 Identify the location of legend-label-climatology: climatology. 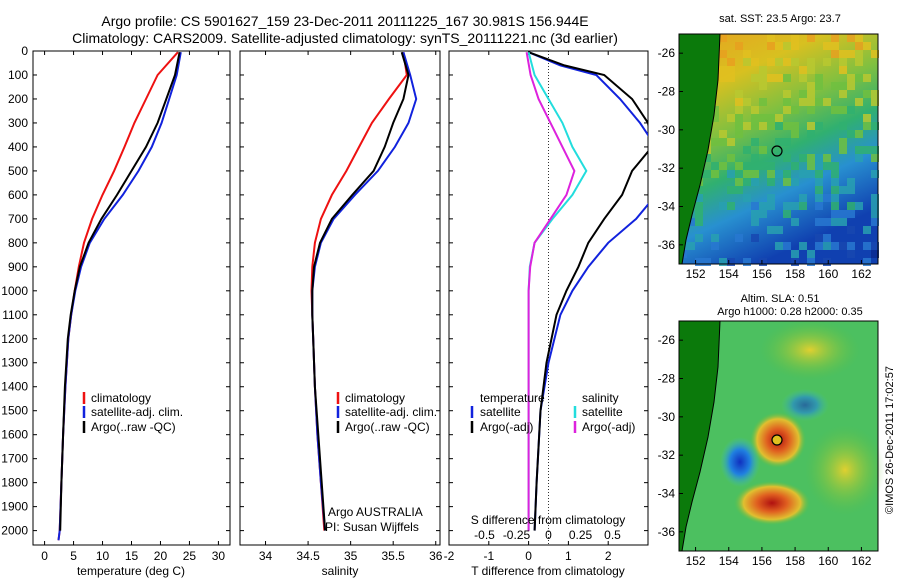
(121, 398).